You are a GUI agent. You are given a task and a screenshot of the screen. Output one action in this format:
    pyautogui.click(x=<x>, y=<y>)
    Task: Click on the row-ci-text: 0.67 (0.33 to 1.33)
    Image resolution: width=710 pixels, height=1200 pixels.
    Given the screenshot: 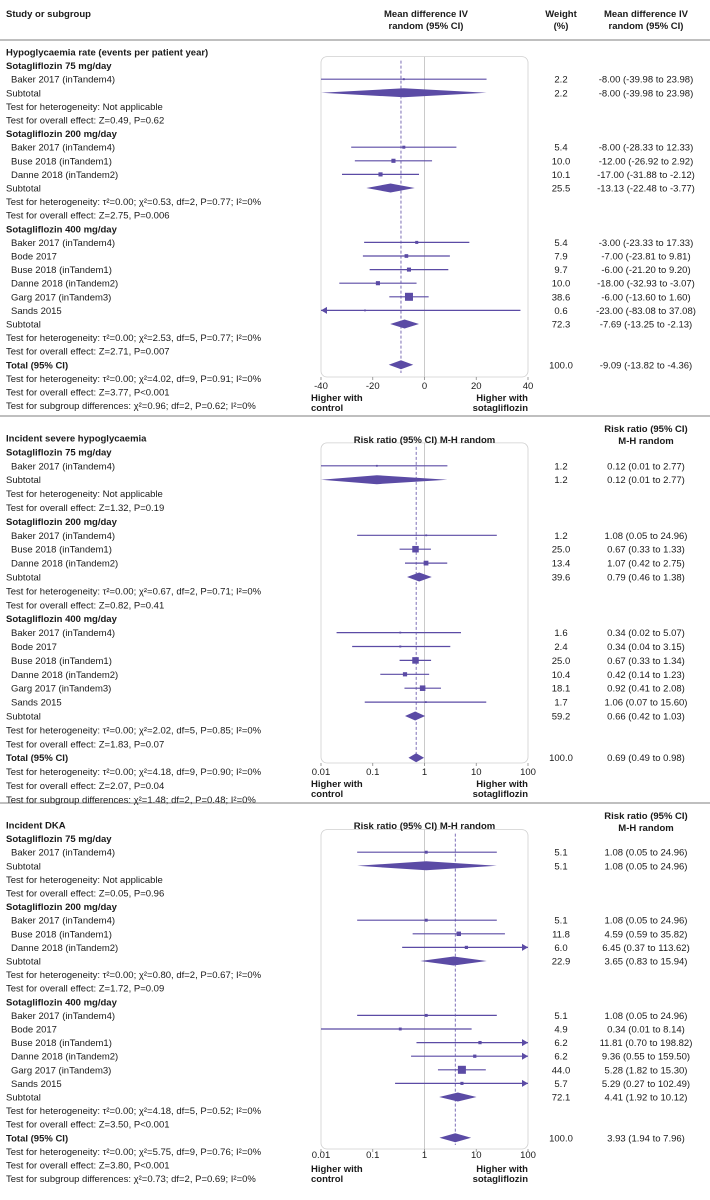 What is the action you would take?
    pyautogui.click(x=646, y=550)
    